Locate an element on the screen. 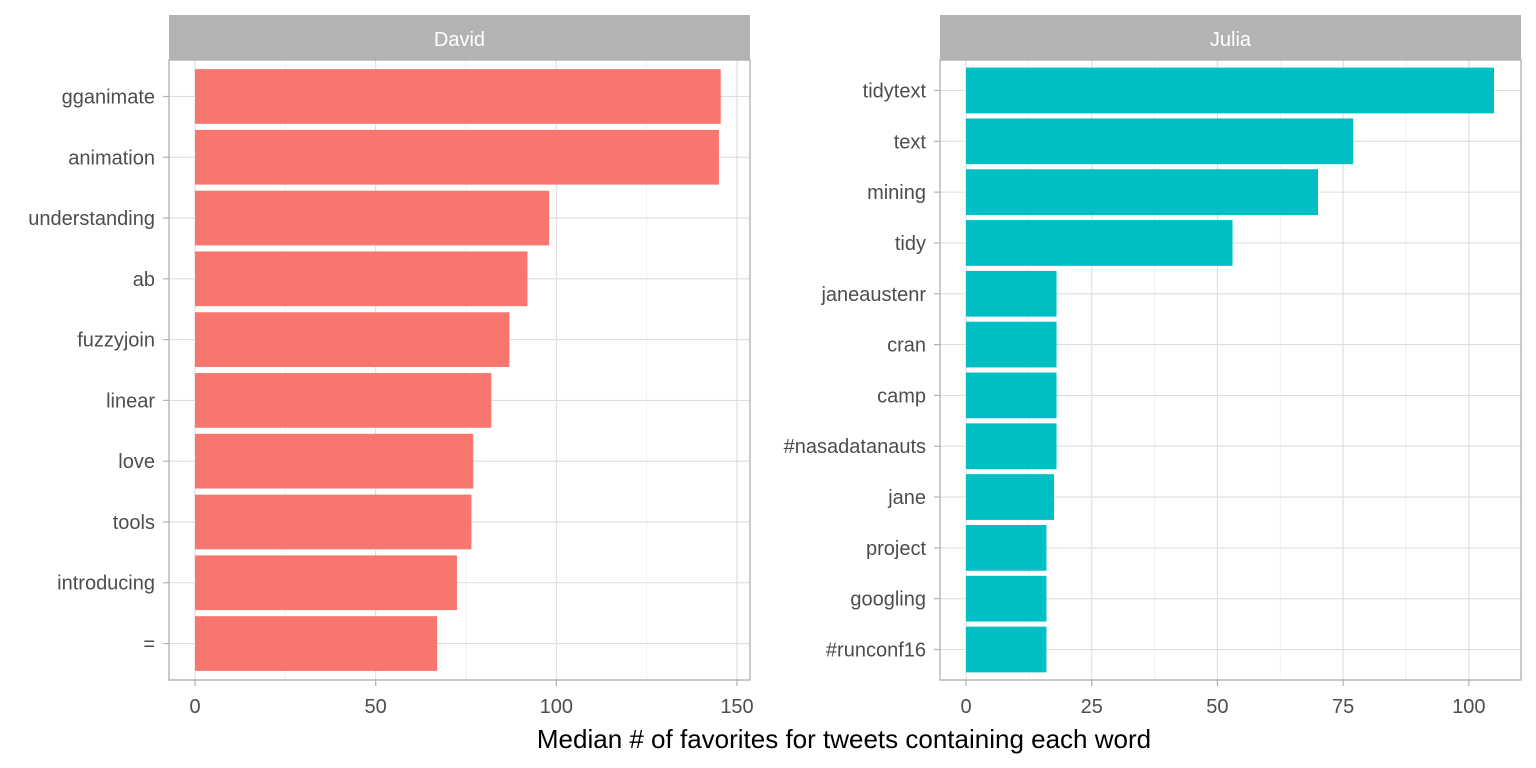 This screenshot has height=768, width=1536. y-tick-label-camp: camp is located at coordinates (901, 396).